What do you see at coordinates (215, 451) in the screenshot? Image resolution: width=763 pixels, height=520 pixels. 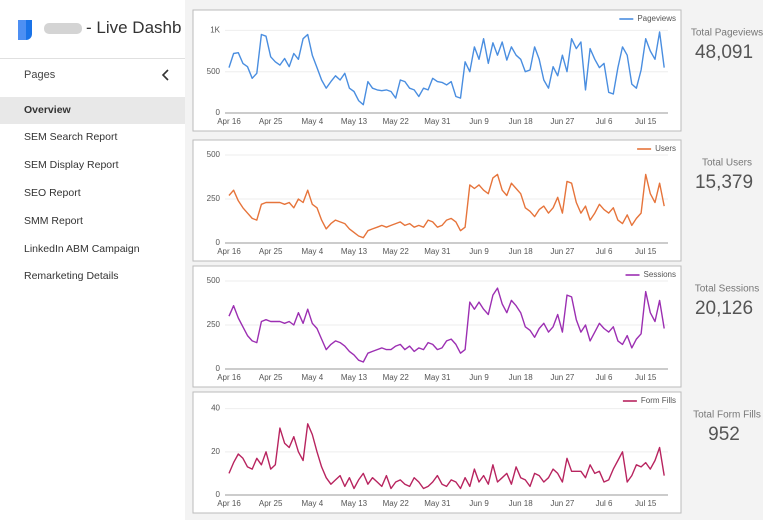 I see `y-tick-label: 20` at bounding box center [215, 451].